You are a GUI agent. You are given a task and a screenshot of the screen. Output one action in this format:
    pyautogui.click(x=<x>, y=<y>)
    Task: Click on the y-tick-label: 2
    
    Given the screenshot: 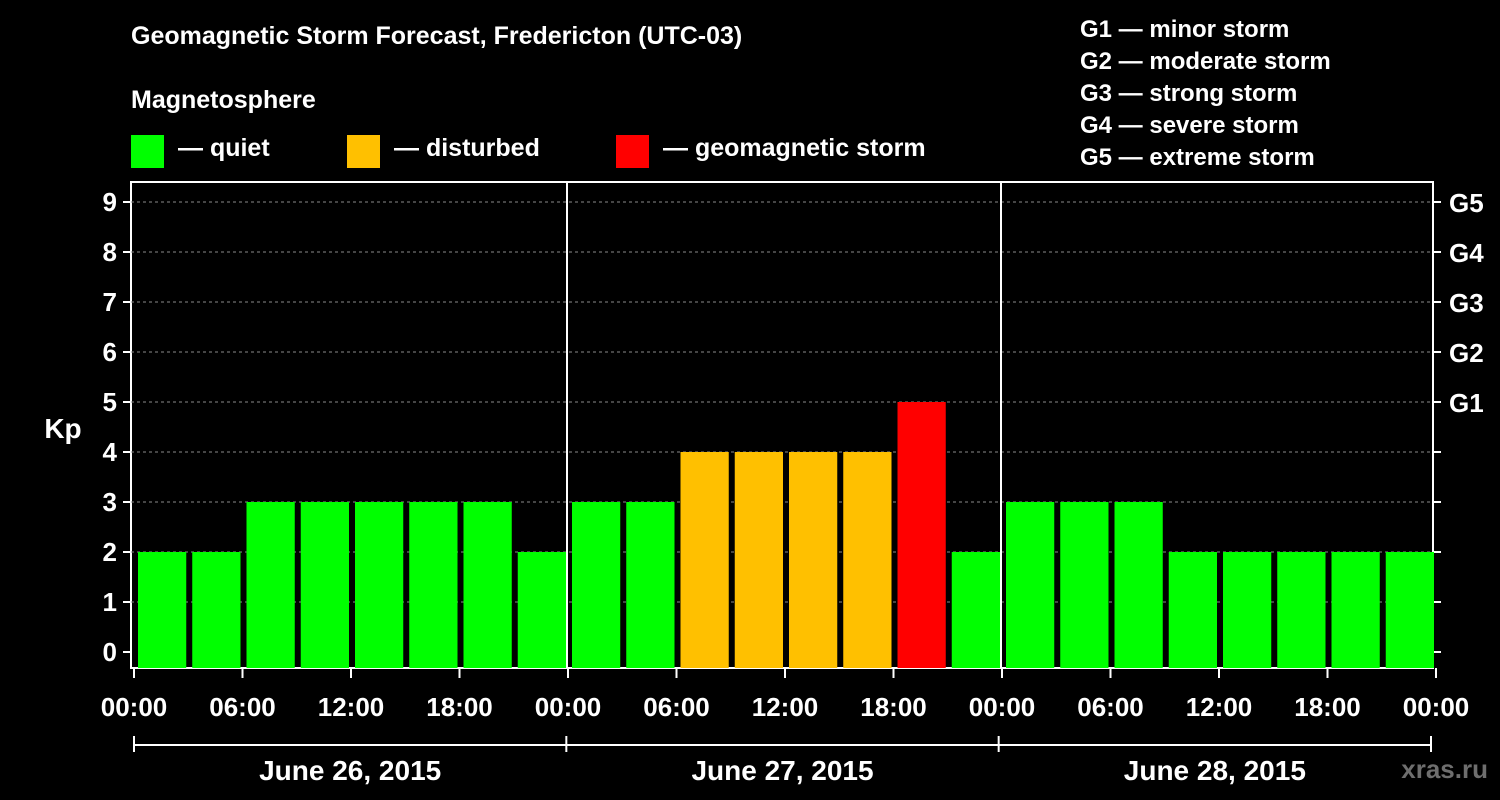 What is the action you would take?
    pyautogui.click(x=110, y=552)
    